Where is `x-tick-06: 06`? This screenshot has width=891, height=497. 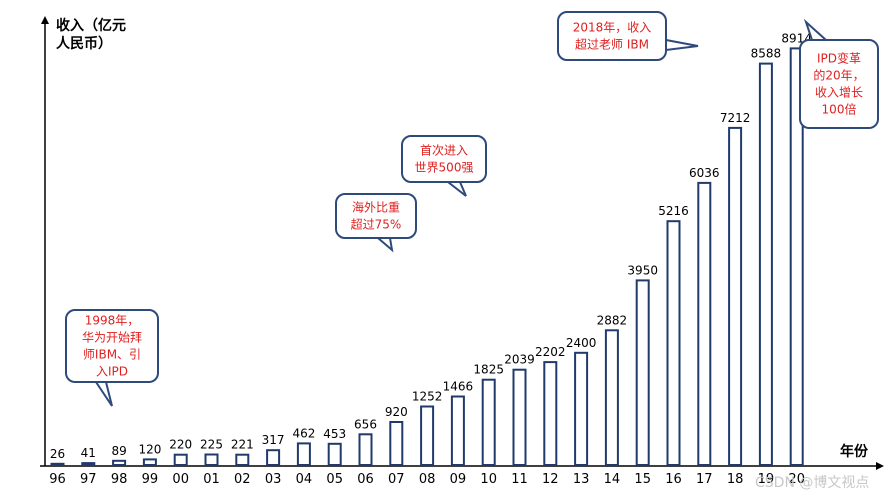 x-tick-06: 06 is located at coordinates (365, 479).